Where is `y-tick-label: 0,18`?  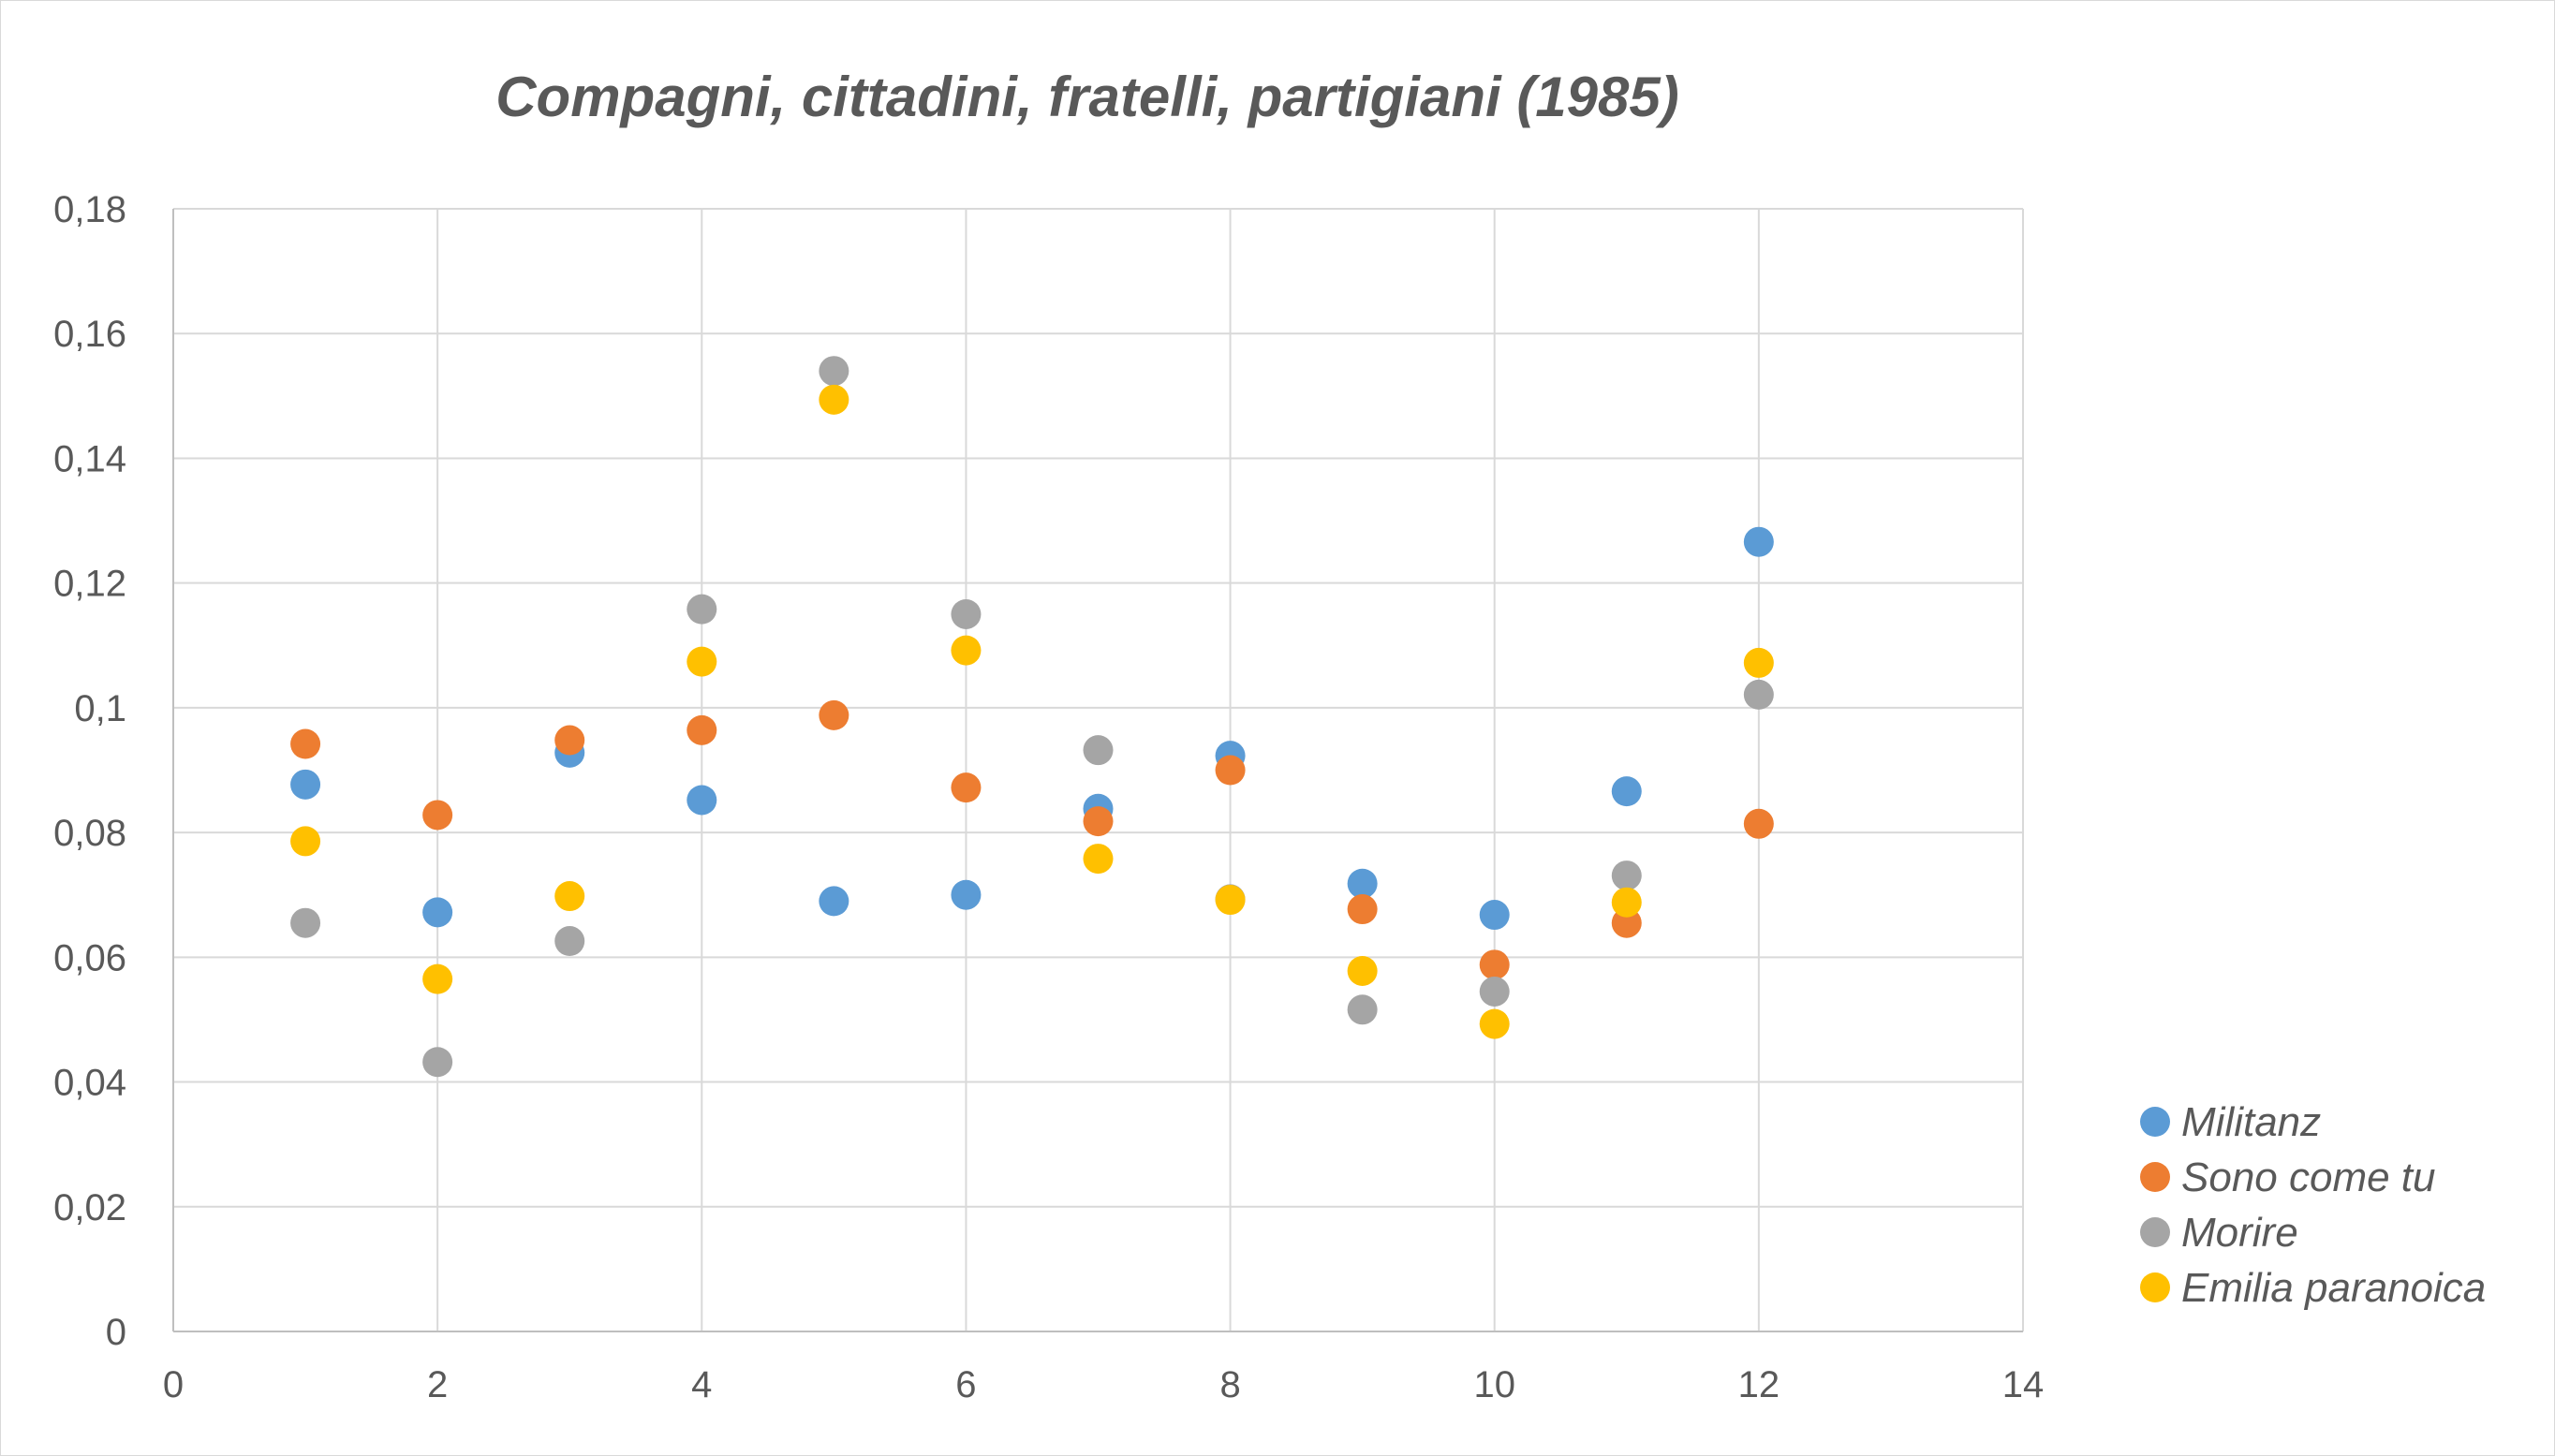 y-tick-label: 0,18 is located at coordinates (89, 209).